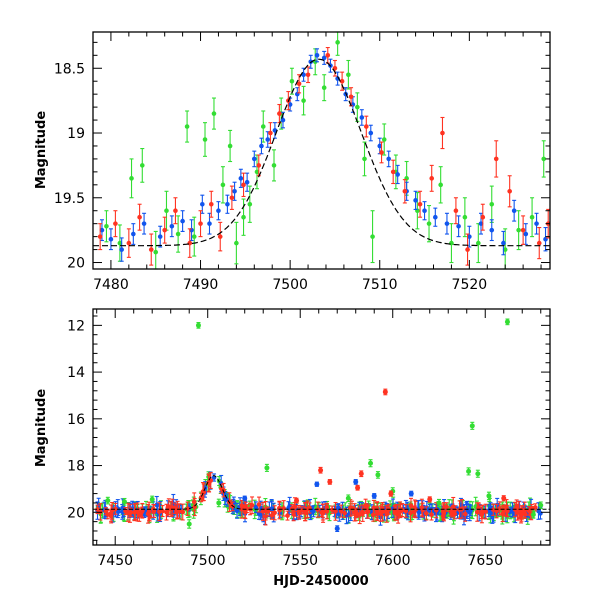  I want to click on y-tick-label: 14, so click(76, 373).